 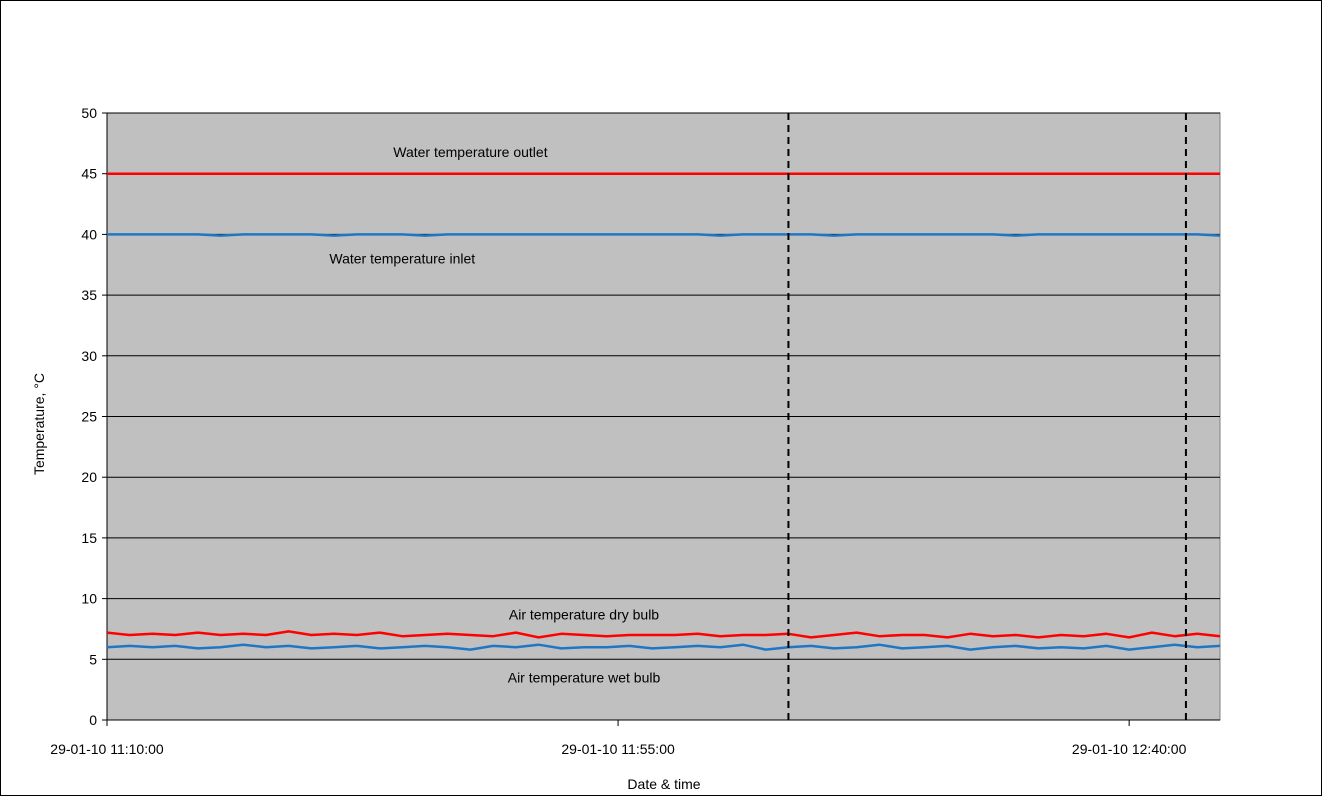 What do you see at coordinates (402, 259) in the screenshot?
I see `series-annotation: Water temperature inlet` at bounding box center [402, 259].